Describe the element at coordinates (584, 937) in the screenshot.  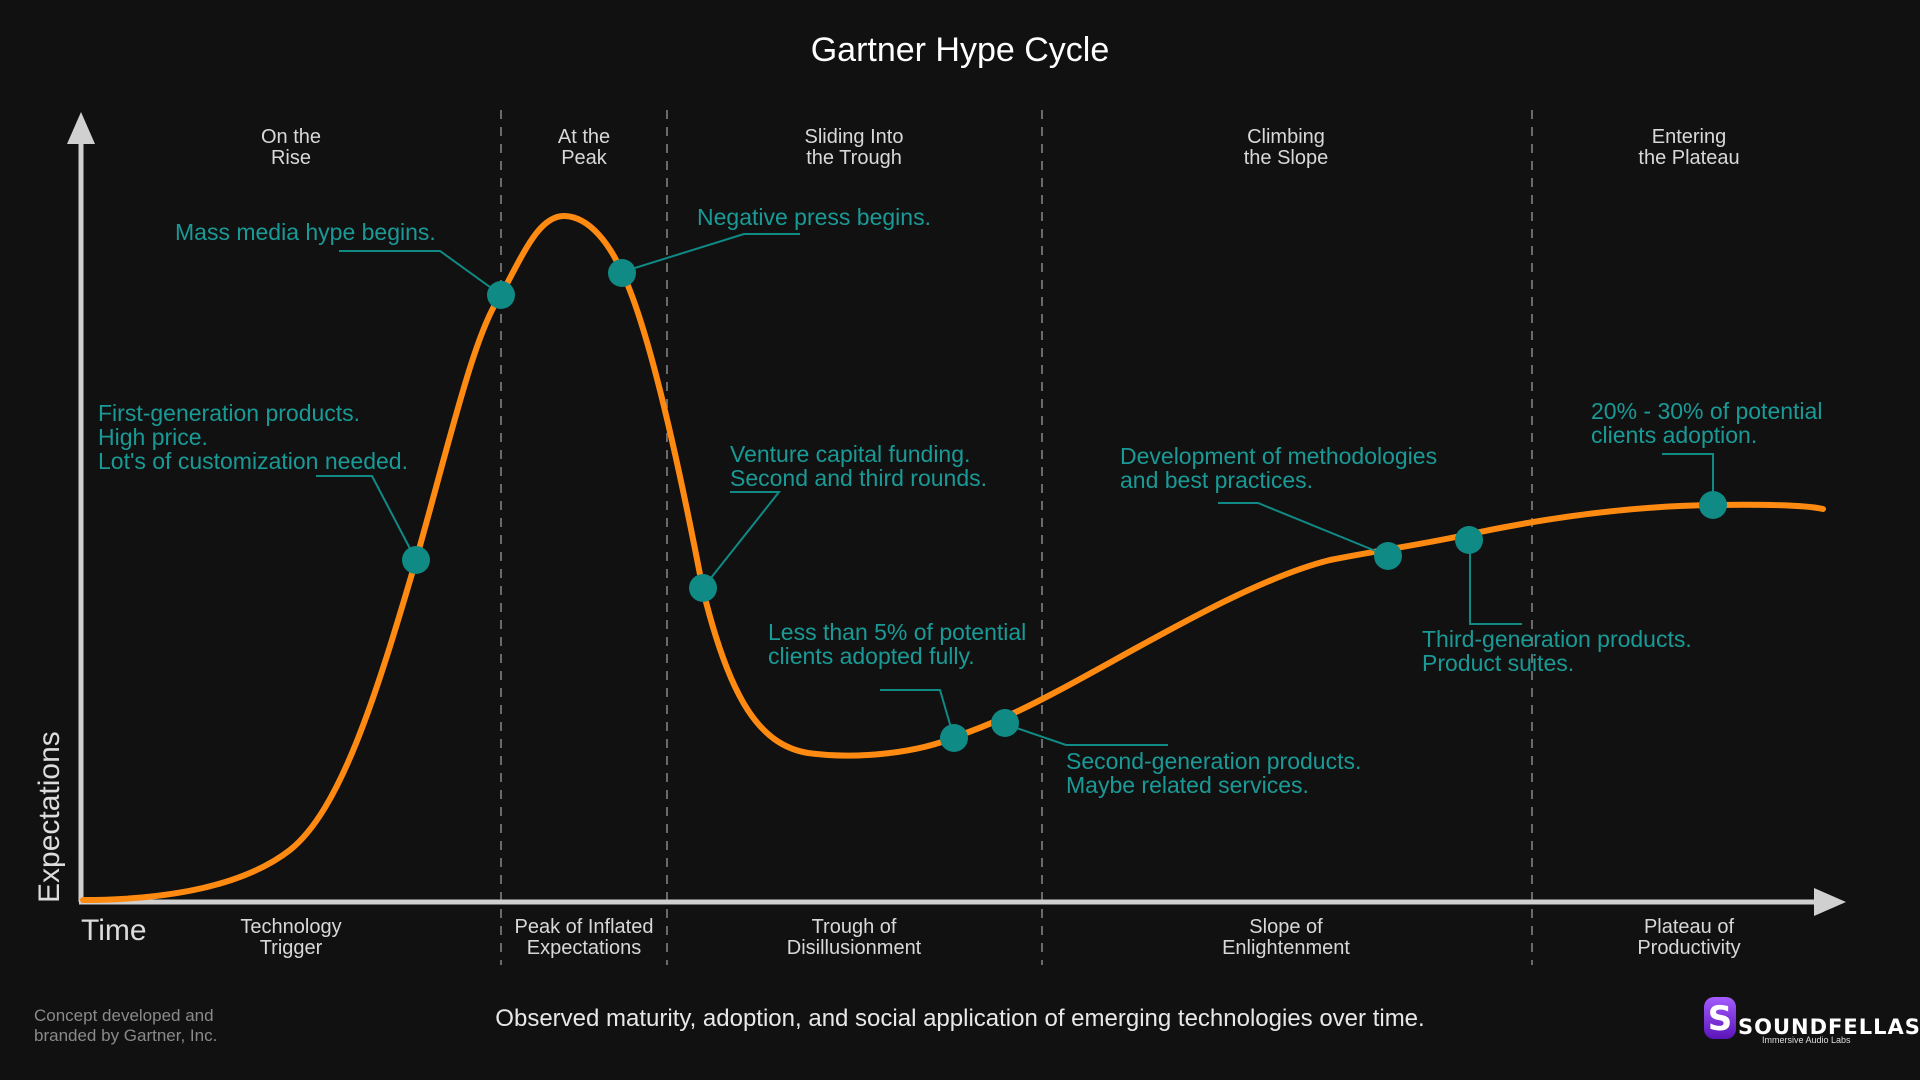
I see `phase-bottom-label: Peak of Inflated Expectations` at that location.